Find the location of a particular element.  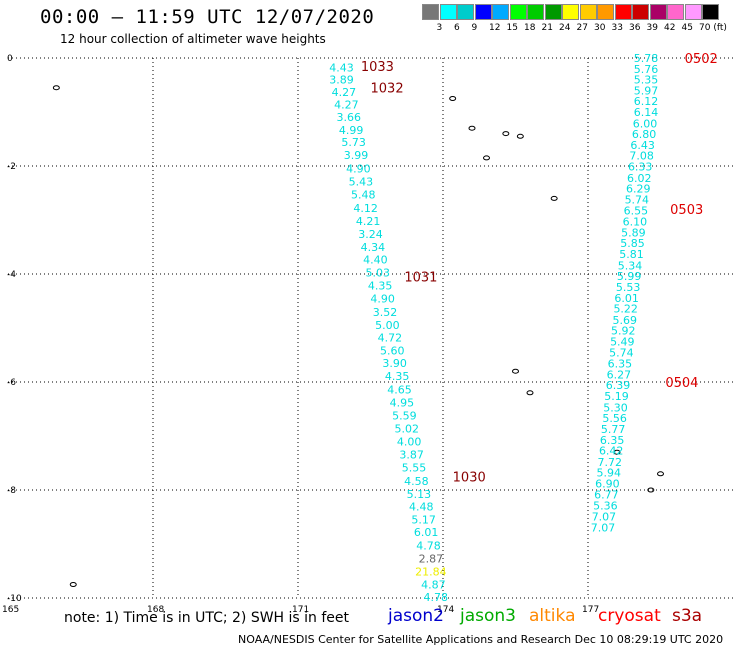

wave-height-value: 4.72 is located at coordinates (390, 338).